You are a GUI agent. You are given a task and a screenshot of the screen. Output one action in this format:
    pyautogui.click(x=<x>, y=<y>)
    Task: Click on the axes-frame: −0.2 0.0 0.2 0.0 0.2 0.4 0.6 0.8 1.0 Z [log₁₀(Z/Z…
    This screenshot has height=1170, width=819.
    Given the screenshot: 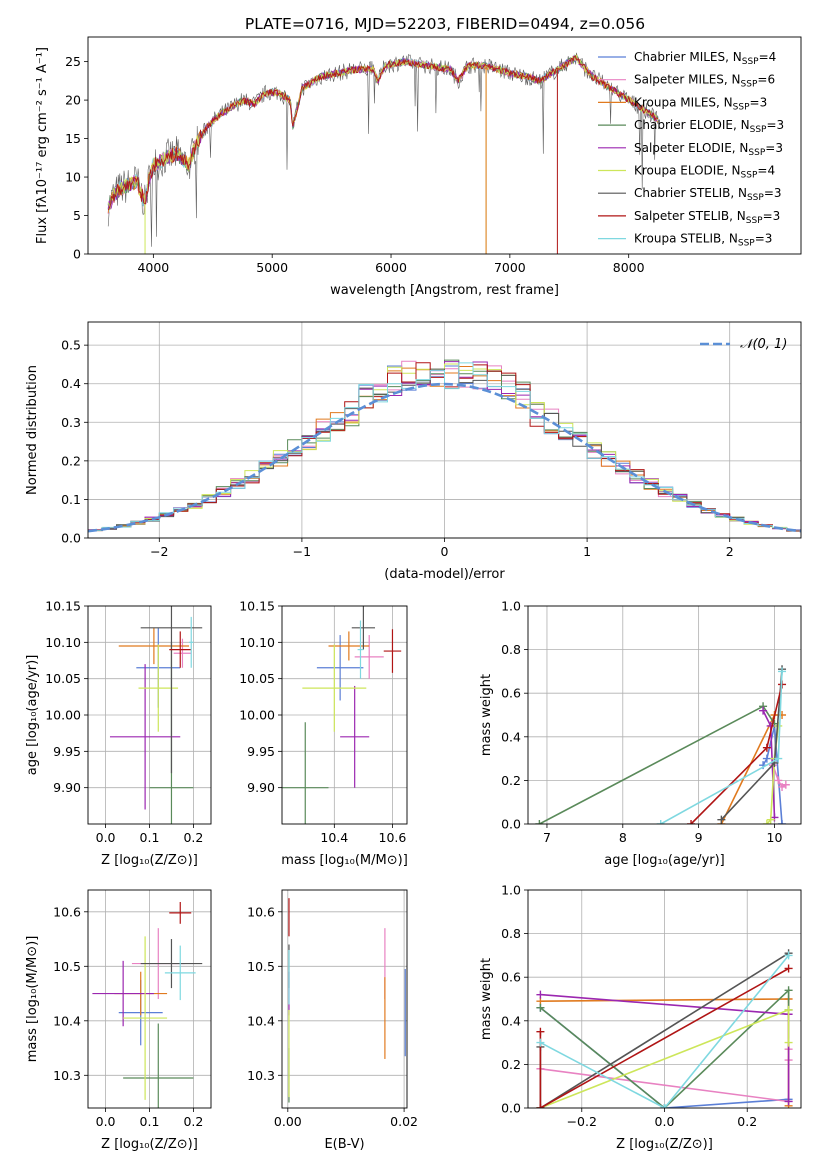 What is the action you would take?
    pyautogui.click(x=640, y=1017)
    